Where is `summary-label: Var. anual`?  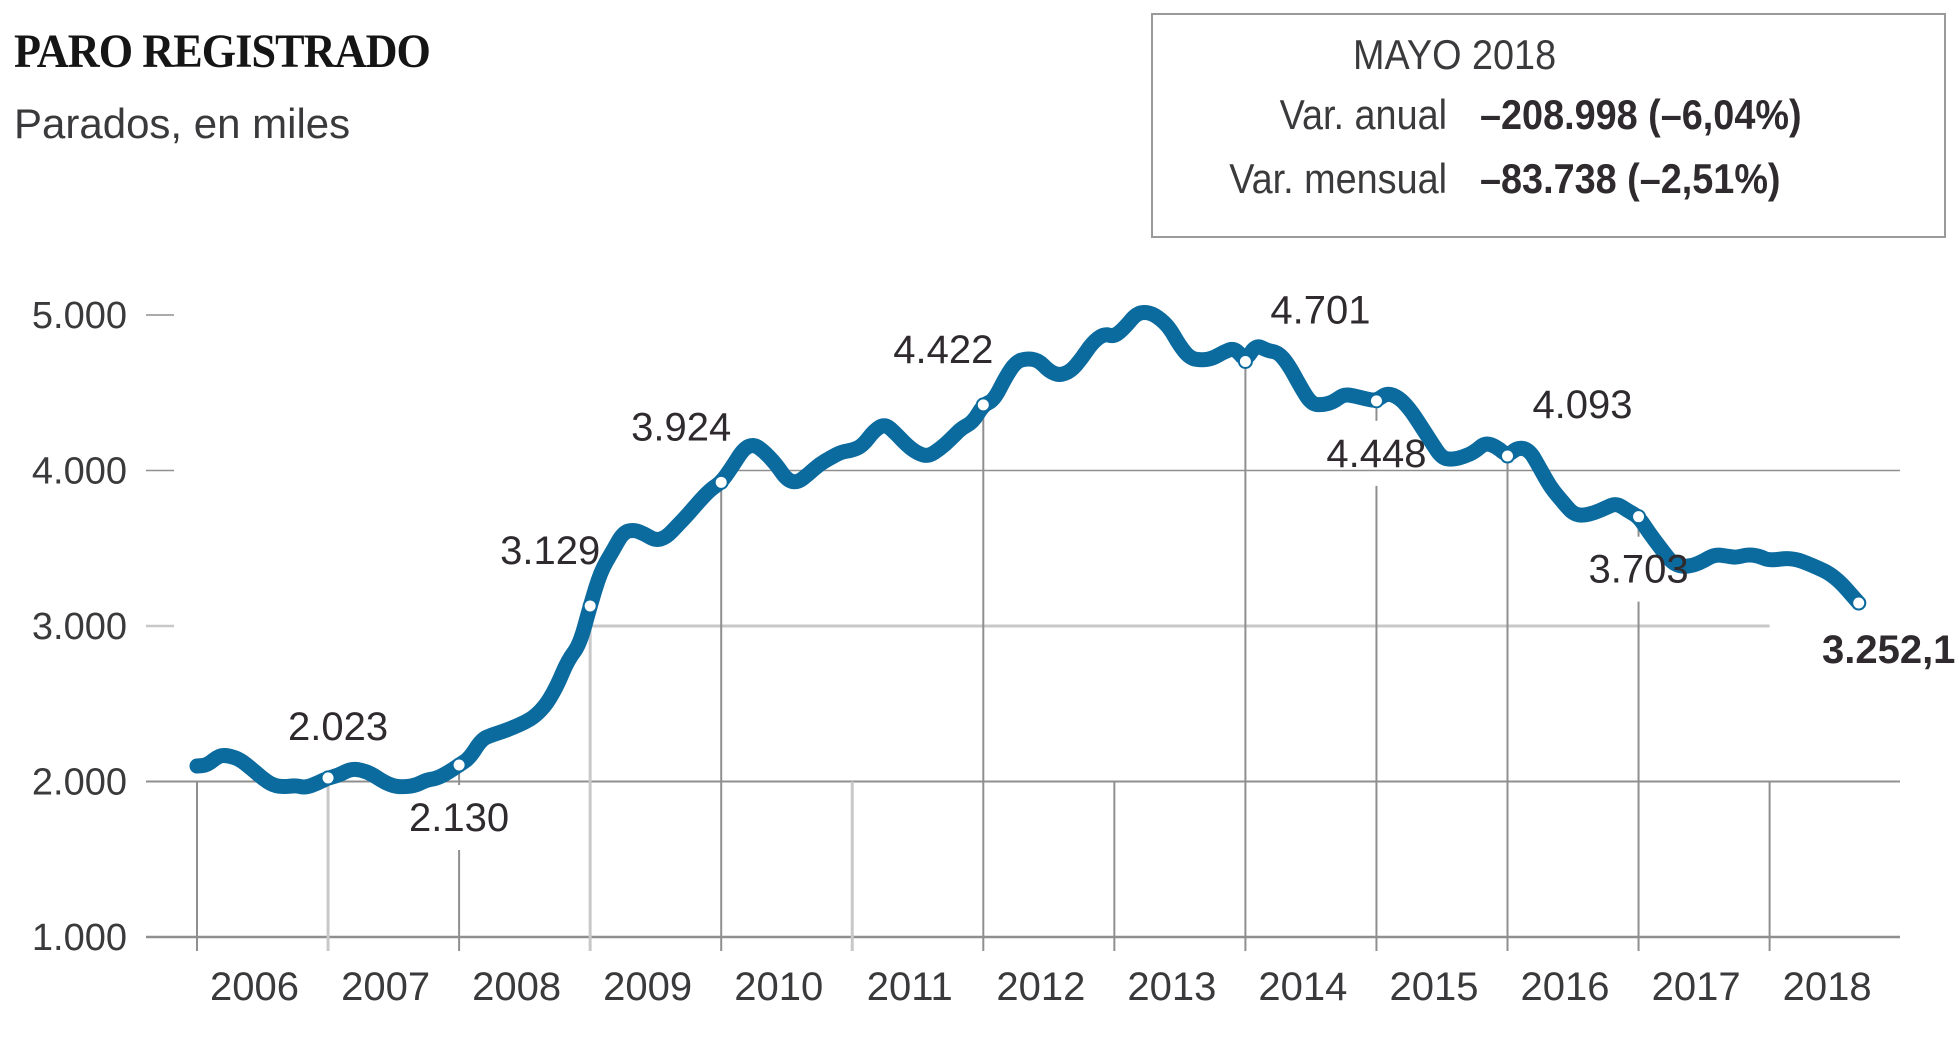
summary-label: Var. anual is located at coordinates (1363, 114).